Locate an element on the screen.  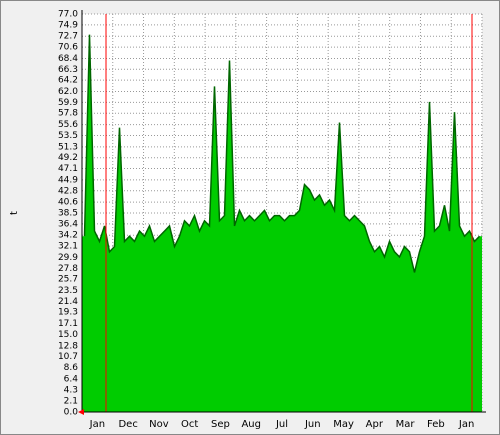
x-tick-label: Nov is located at coordinates (159, 424).